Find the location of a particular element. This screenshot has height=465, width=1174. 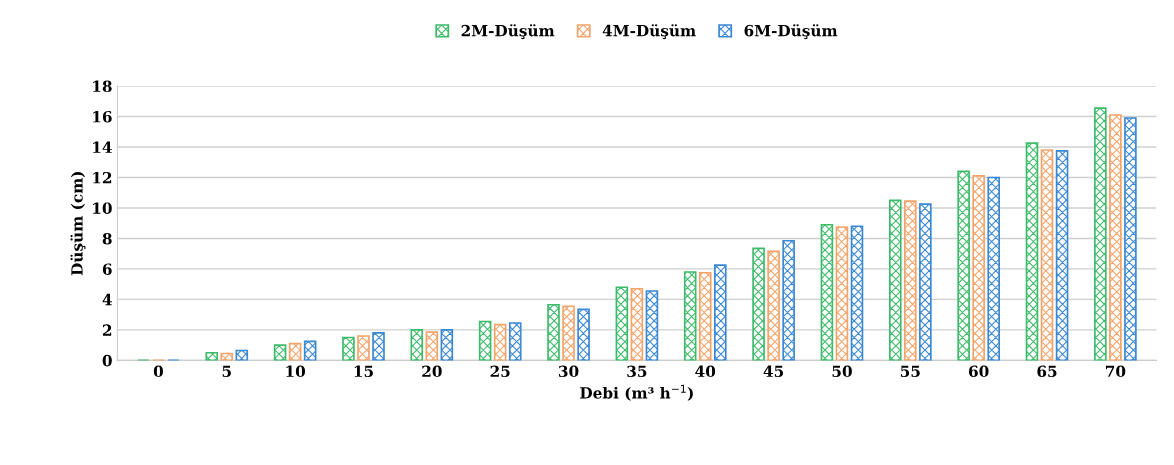

x-tick-label: 50 is located at coordinates (842, 371).